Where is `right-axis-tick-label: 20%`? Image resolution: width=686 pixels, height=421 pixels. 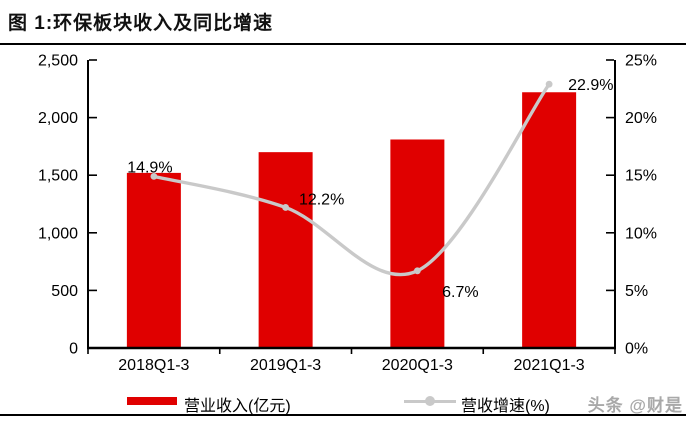 right-axis-tick-label: 20% is located at coordinates (641, 118).